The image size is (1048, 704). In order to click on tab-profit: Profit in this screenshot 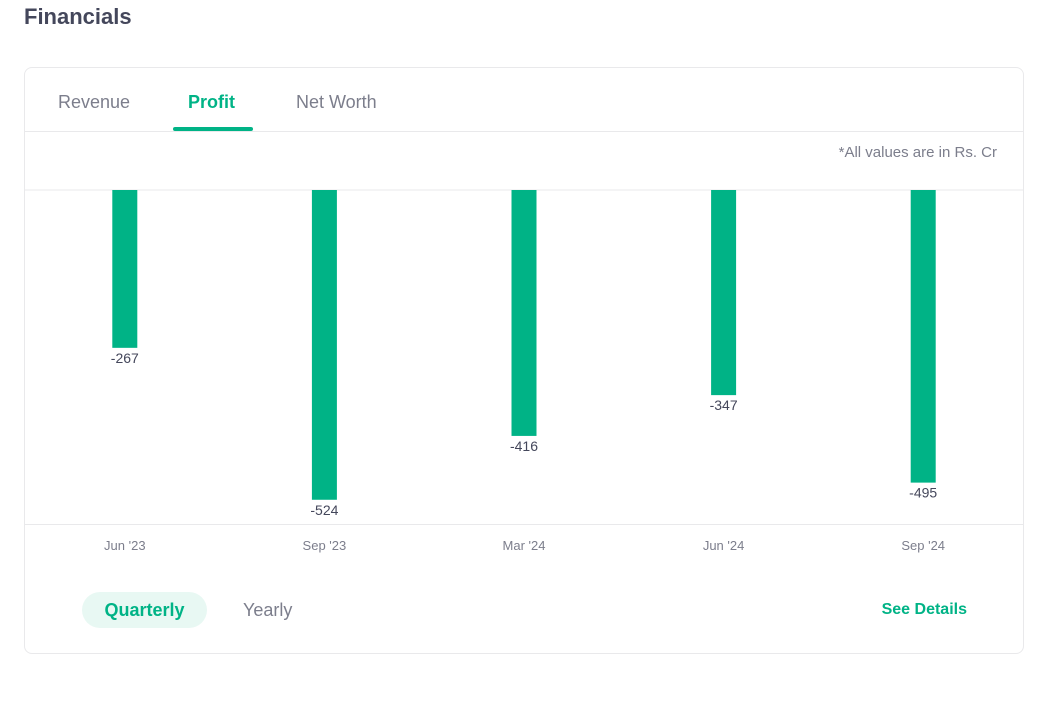, I will do `click(211, 102)`.